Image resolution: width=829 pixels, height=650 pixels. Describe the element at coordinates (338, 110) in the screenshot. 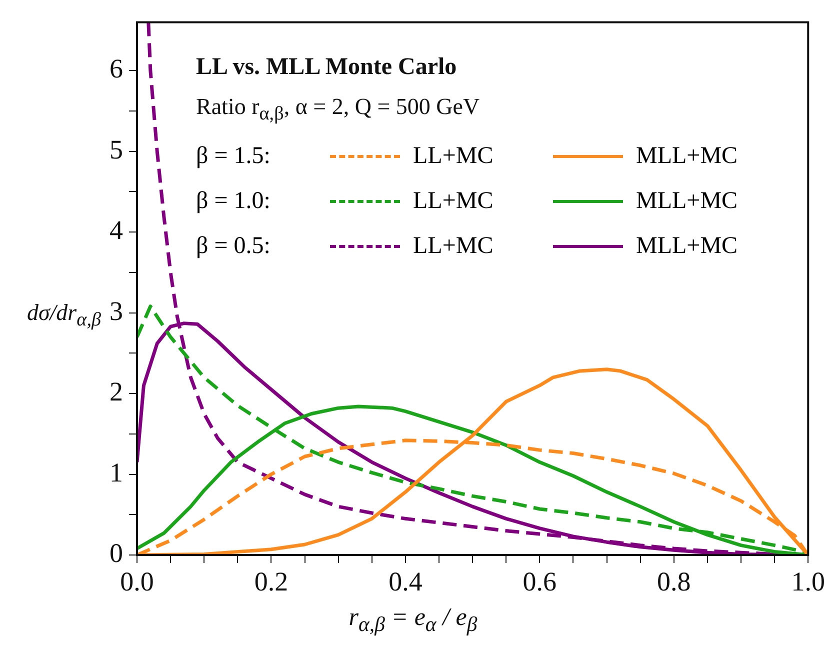

I see `text: Ratio r$_{α,β}$, α = 2, Q = 500 GeV` at that location.